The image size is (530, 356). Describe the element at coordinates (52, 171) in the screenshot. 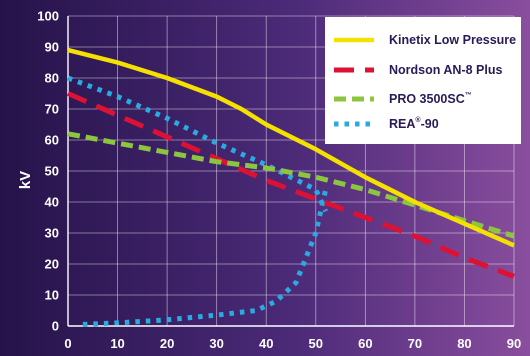

I see `y-tick-label-50: 50` at that location.